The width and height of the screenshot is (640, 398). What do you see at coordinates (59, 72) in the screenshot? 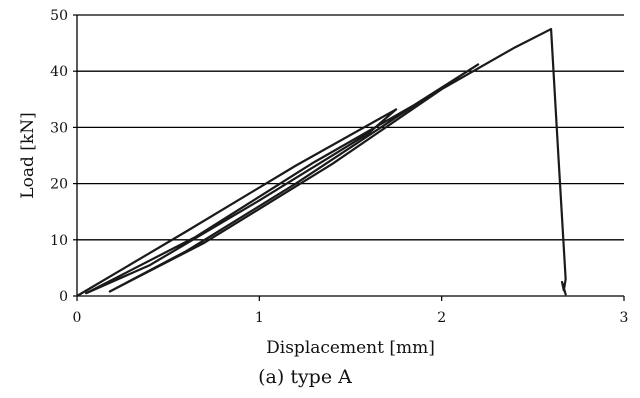
I see `y-tick-label-40: 40` at bounding box center [59, 72].